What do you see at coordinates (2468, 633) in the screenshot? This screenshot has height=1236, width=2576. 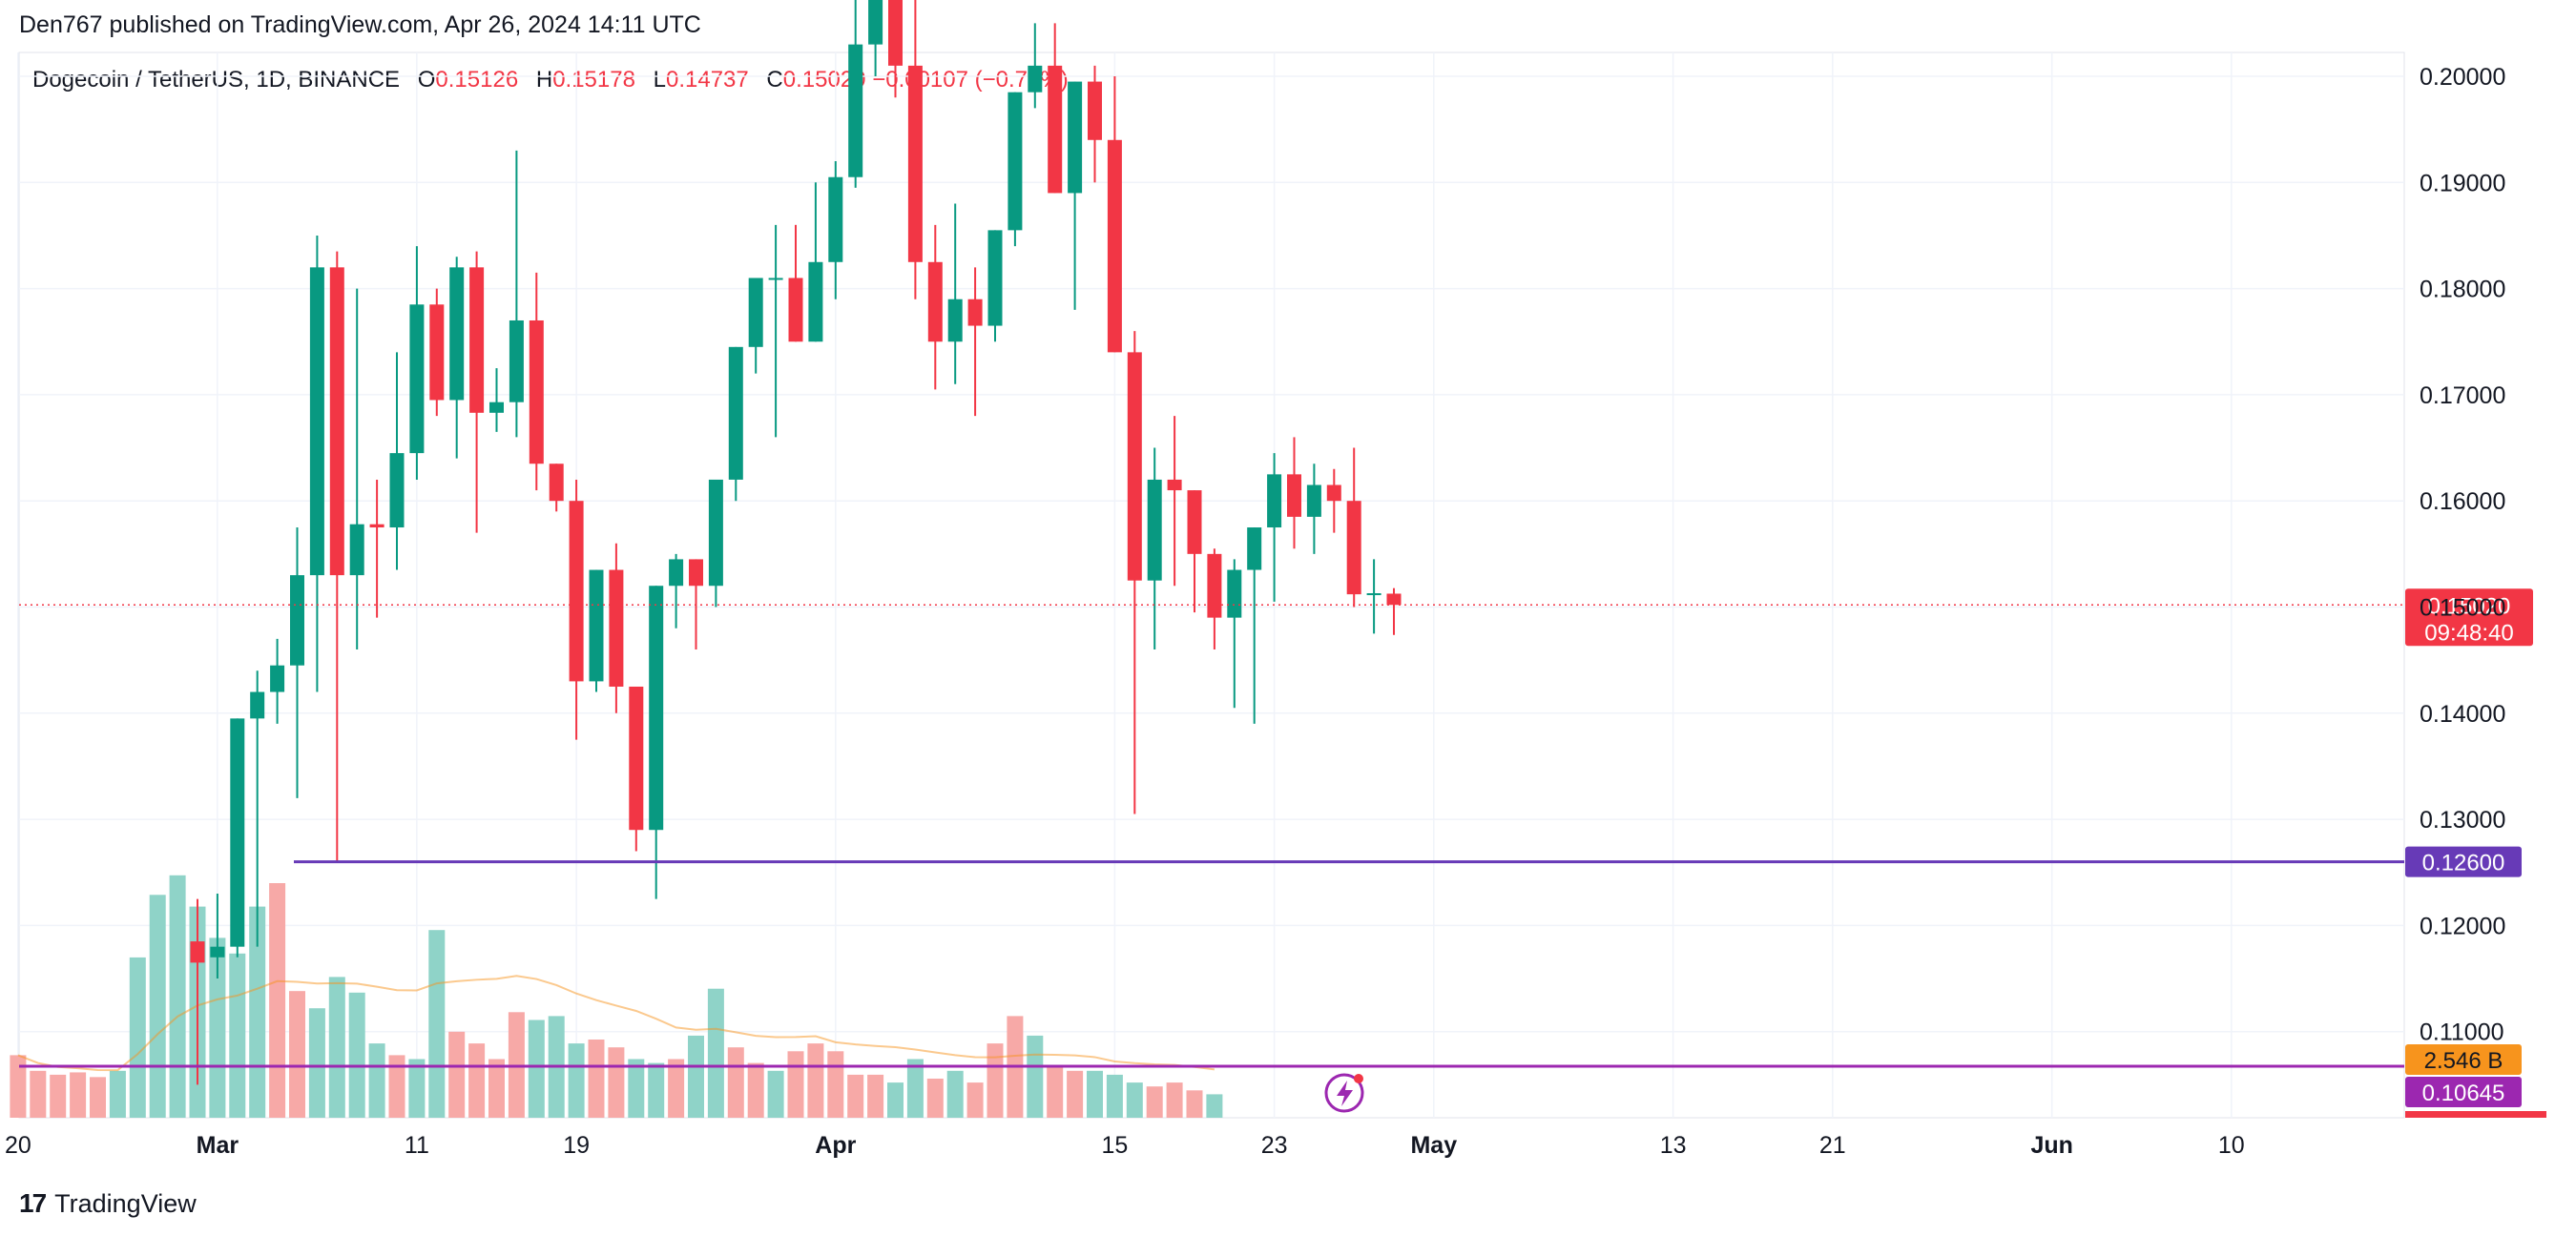 I see `countdown-label: 09:48:40` at bounding box center [2468, 633].